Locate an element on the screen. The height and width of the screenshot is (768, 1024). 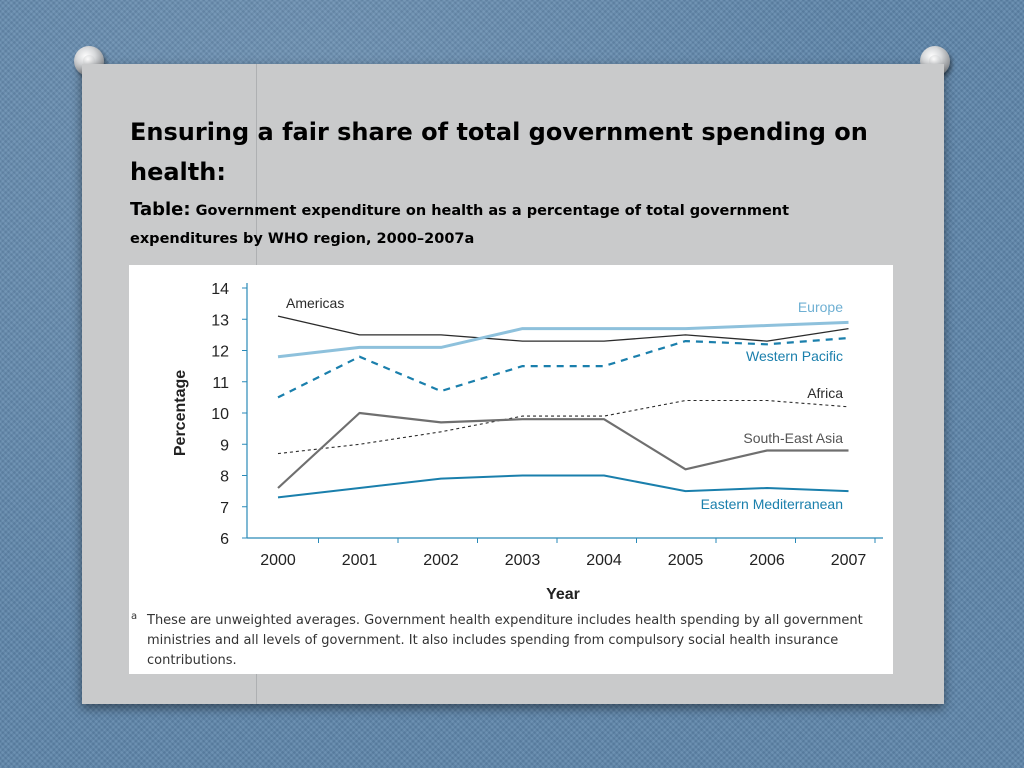
series-label-western-pacific: Western Pacific is located at coordinates (794, 356).